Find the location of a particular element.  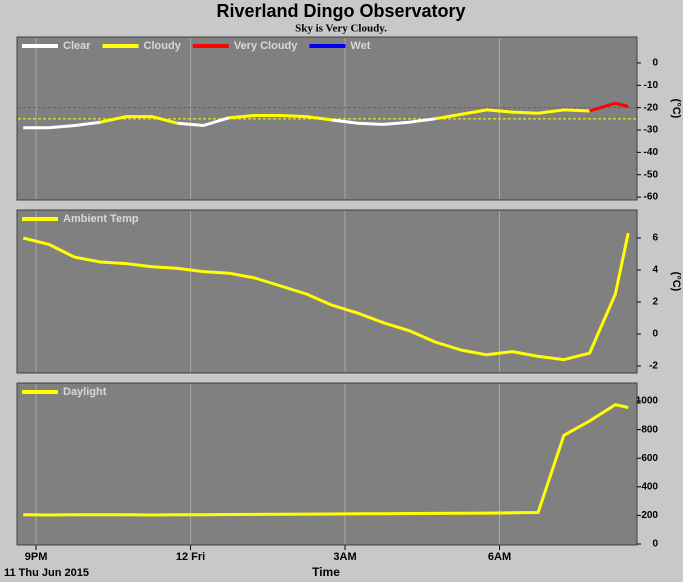

legend-label: Very Cloudy is located at coordinates (266, 46).